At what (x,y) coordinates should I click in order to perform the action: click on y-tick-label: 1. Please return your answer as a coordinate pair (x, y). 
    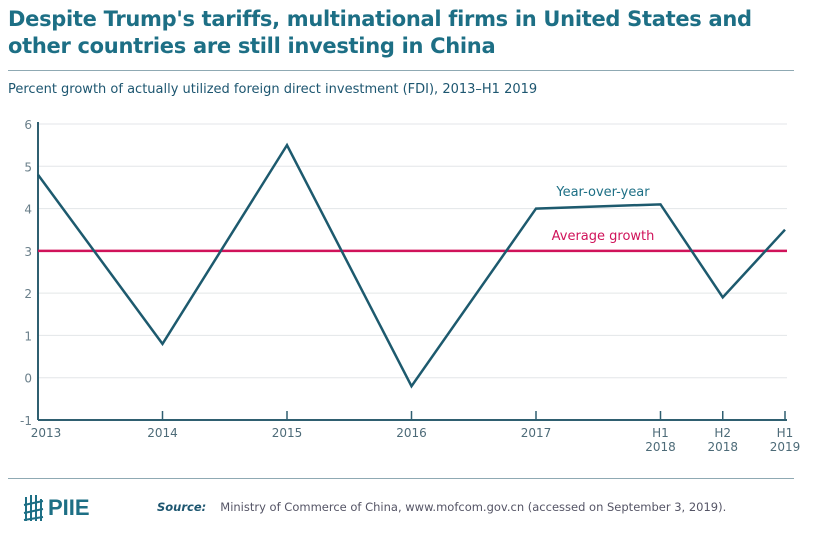
    Looking at the image, I should click on (28, 336).